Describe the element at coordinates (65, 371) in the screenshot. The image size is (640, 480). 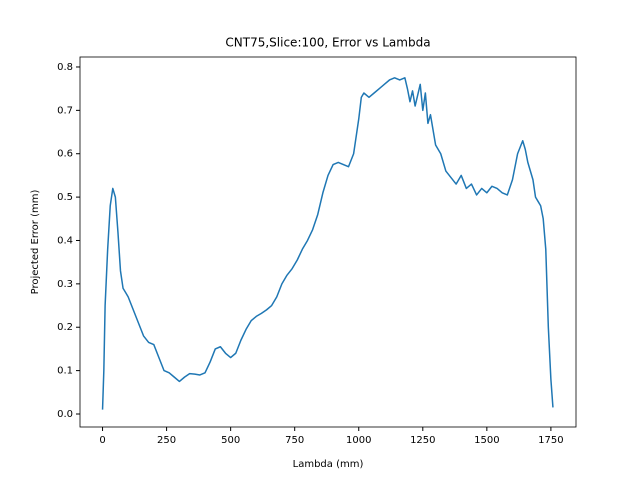
I see `y-tick-label: 0.1` at that location.